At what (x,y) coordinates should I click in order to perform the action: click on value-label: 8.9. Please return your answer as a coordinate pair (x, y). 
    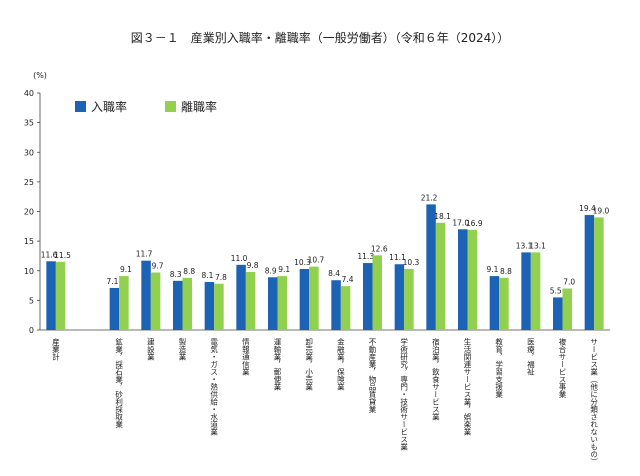
    Looking at the image, I should click on (271, 270).